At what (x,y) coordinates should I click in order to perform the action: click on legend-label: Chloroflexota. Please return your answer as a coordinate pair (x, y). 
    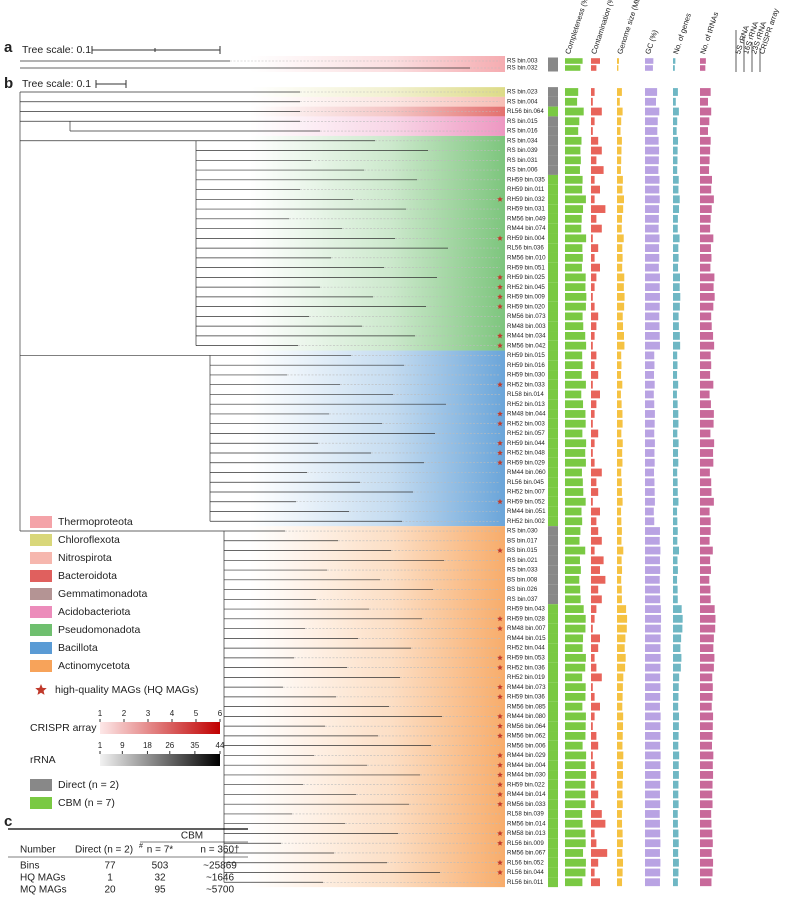
    Looking at the image, I should click on (89, 540).